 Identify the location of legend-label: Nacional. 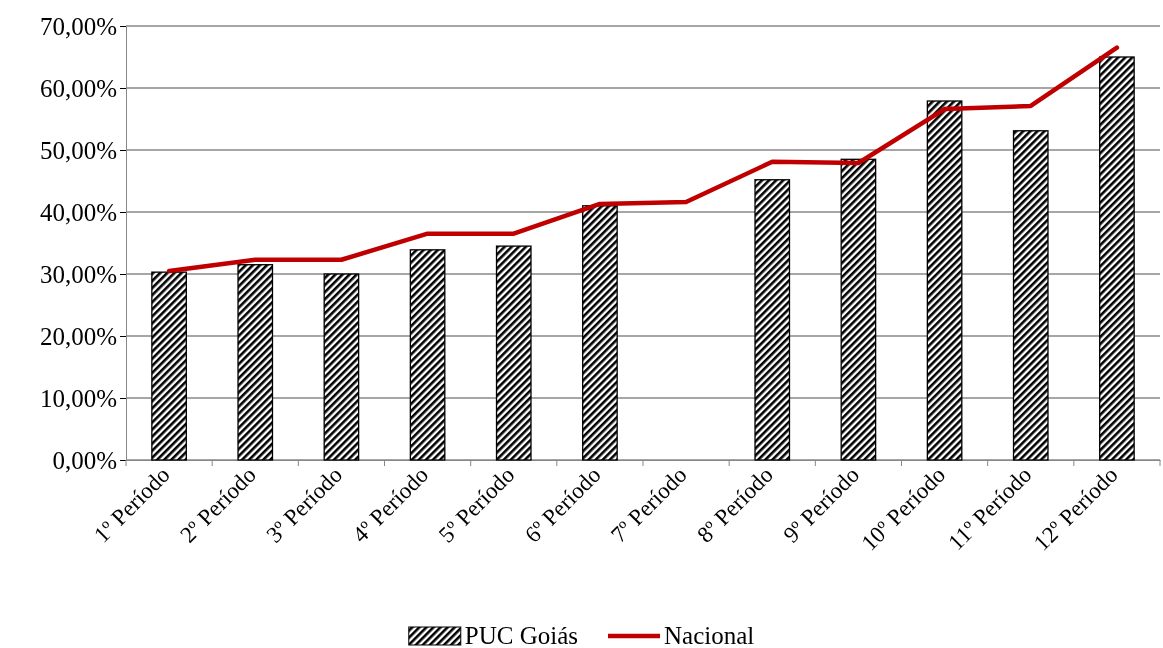
(709, 635).